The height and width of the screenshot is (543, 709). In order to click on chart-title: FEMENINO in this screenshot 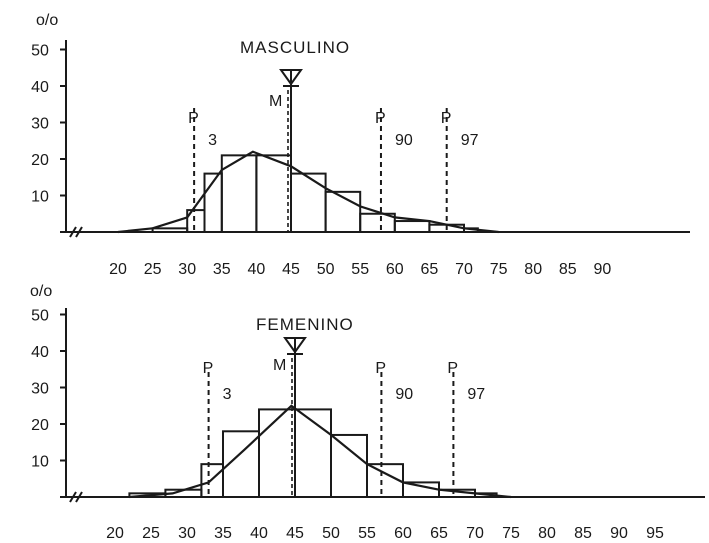, I will do `click(305, 324)`.